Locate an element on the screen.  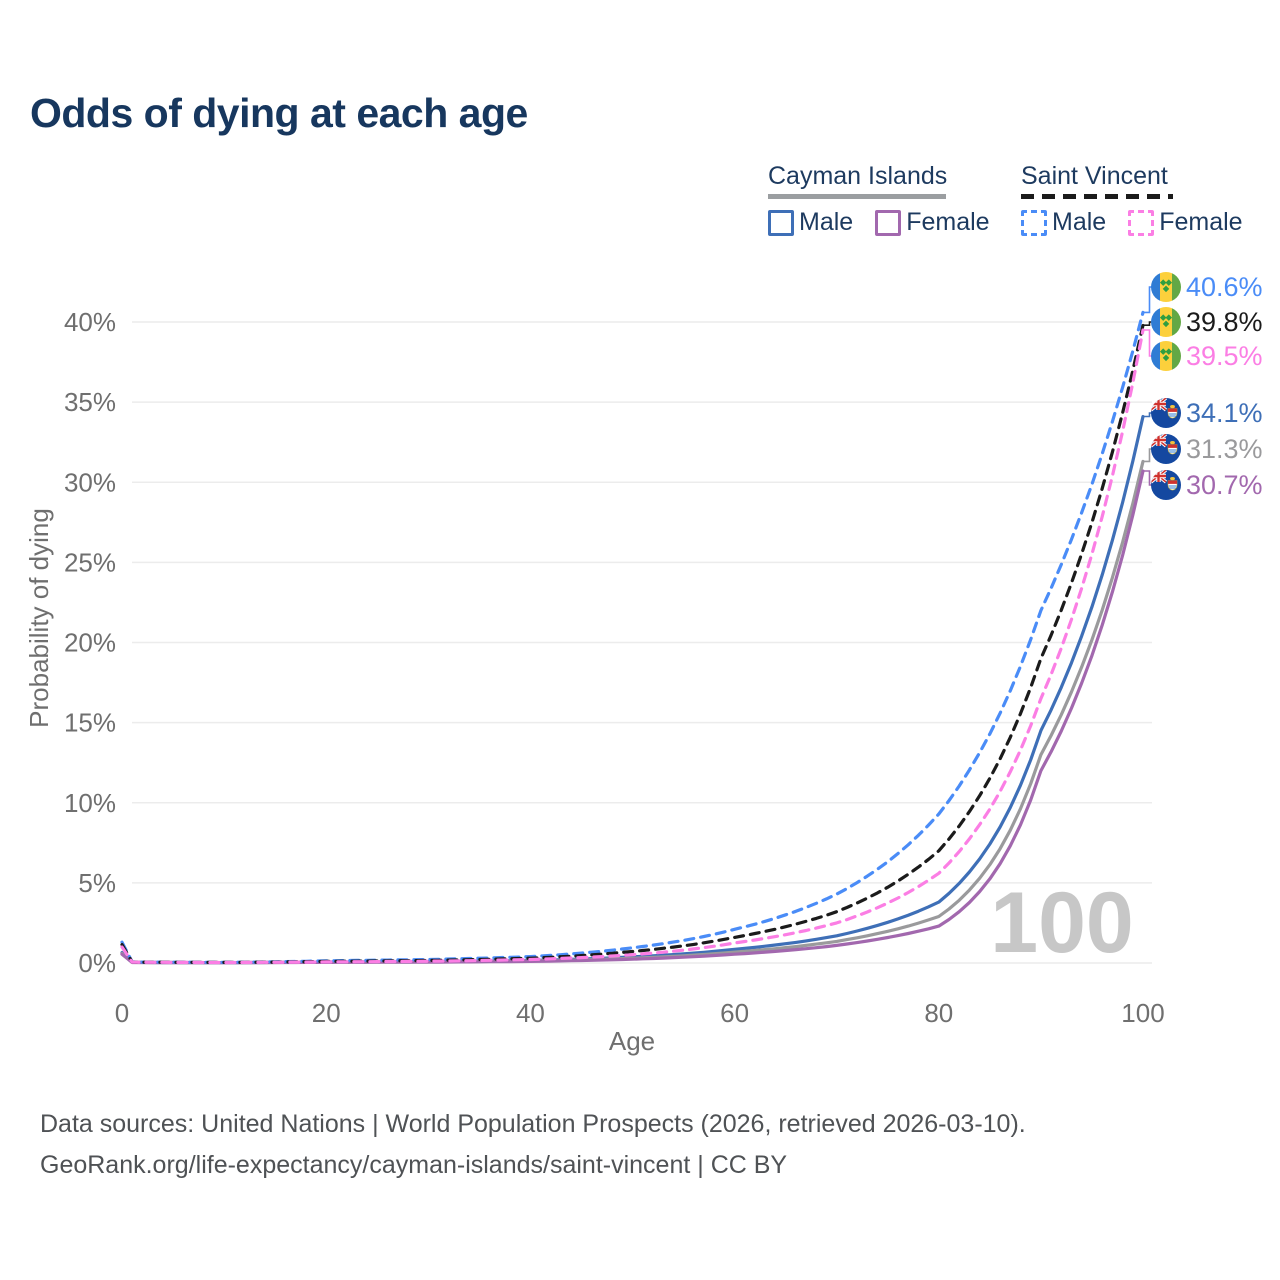
legend-item-saint-vincent-female: Female is located at coordinates (1185, 222).